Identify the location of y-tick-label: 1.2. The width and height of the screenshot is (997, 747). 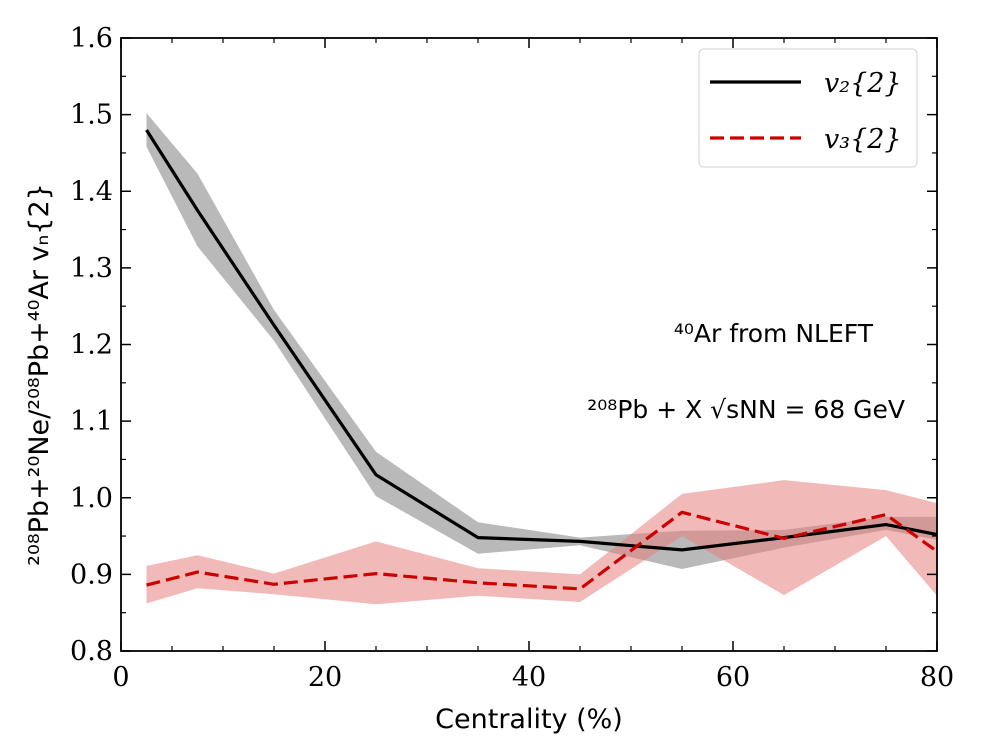
(91, 345).